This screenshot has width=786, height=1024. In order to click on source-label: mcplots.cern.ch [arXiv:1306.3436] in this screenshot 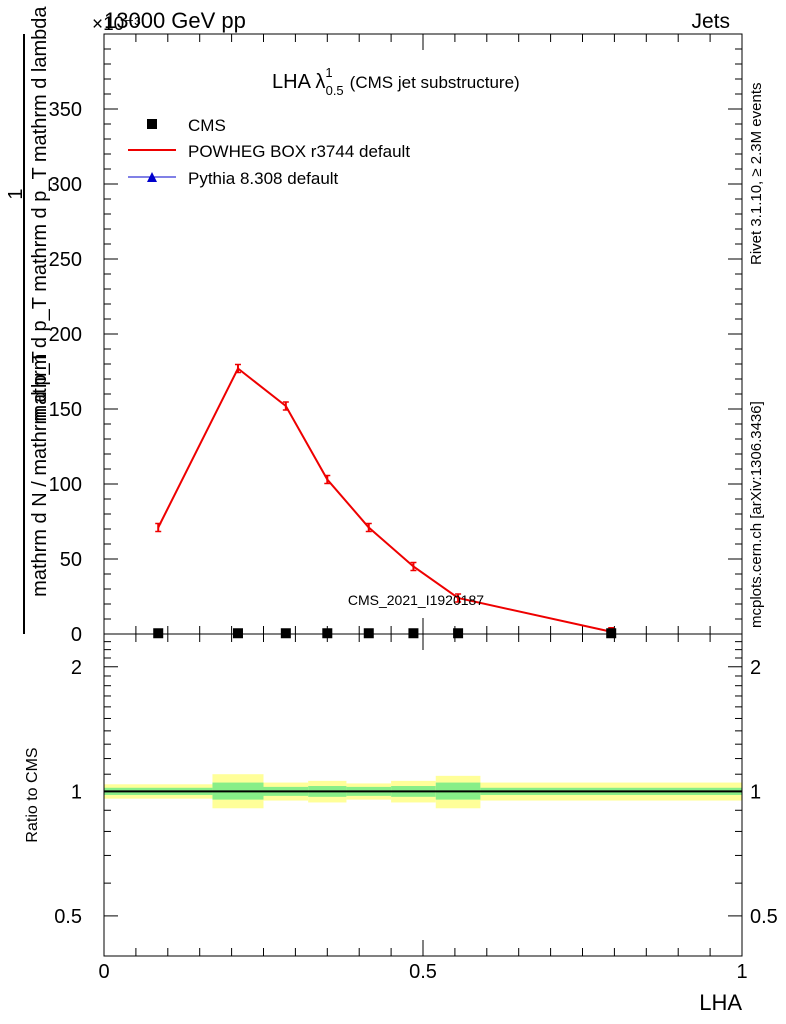, I will do `click(756, 514)`.